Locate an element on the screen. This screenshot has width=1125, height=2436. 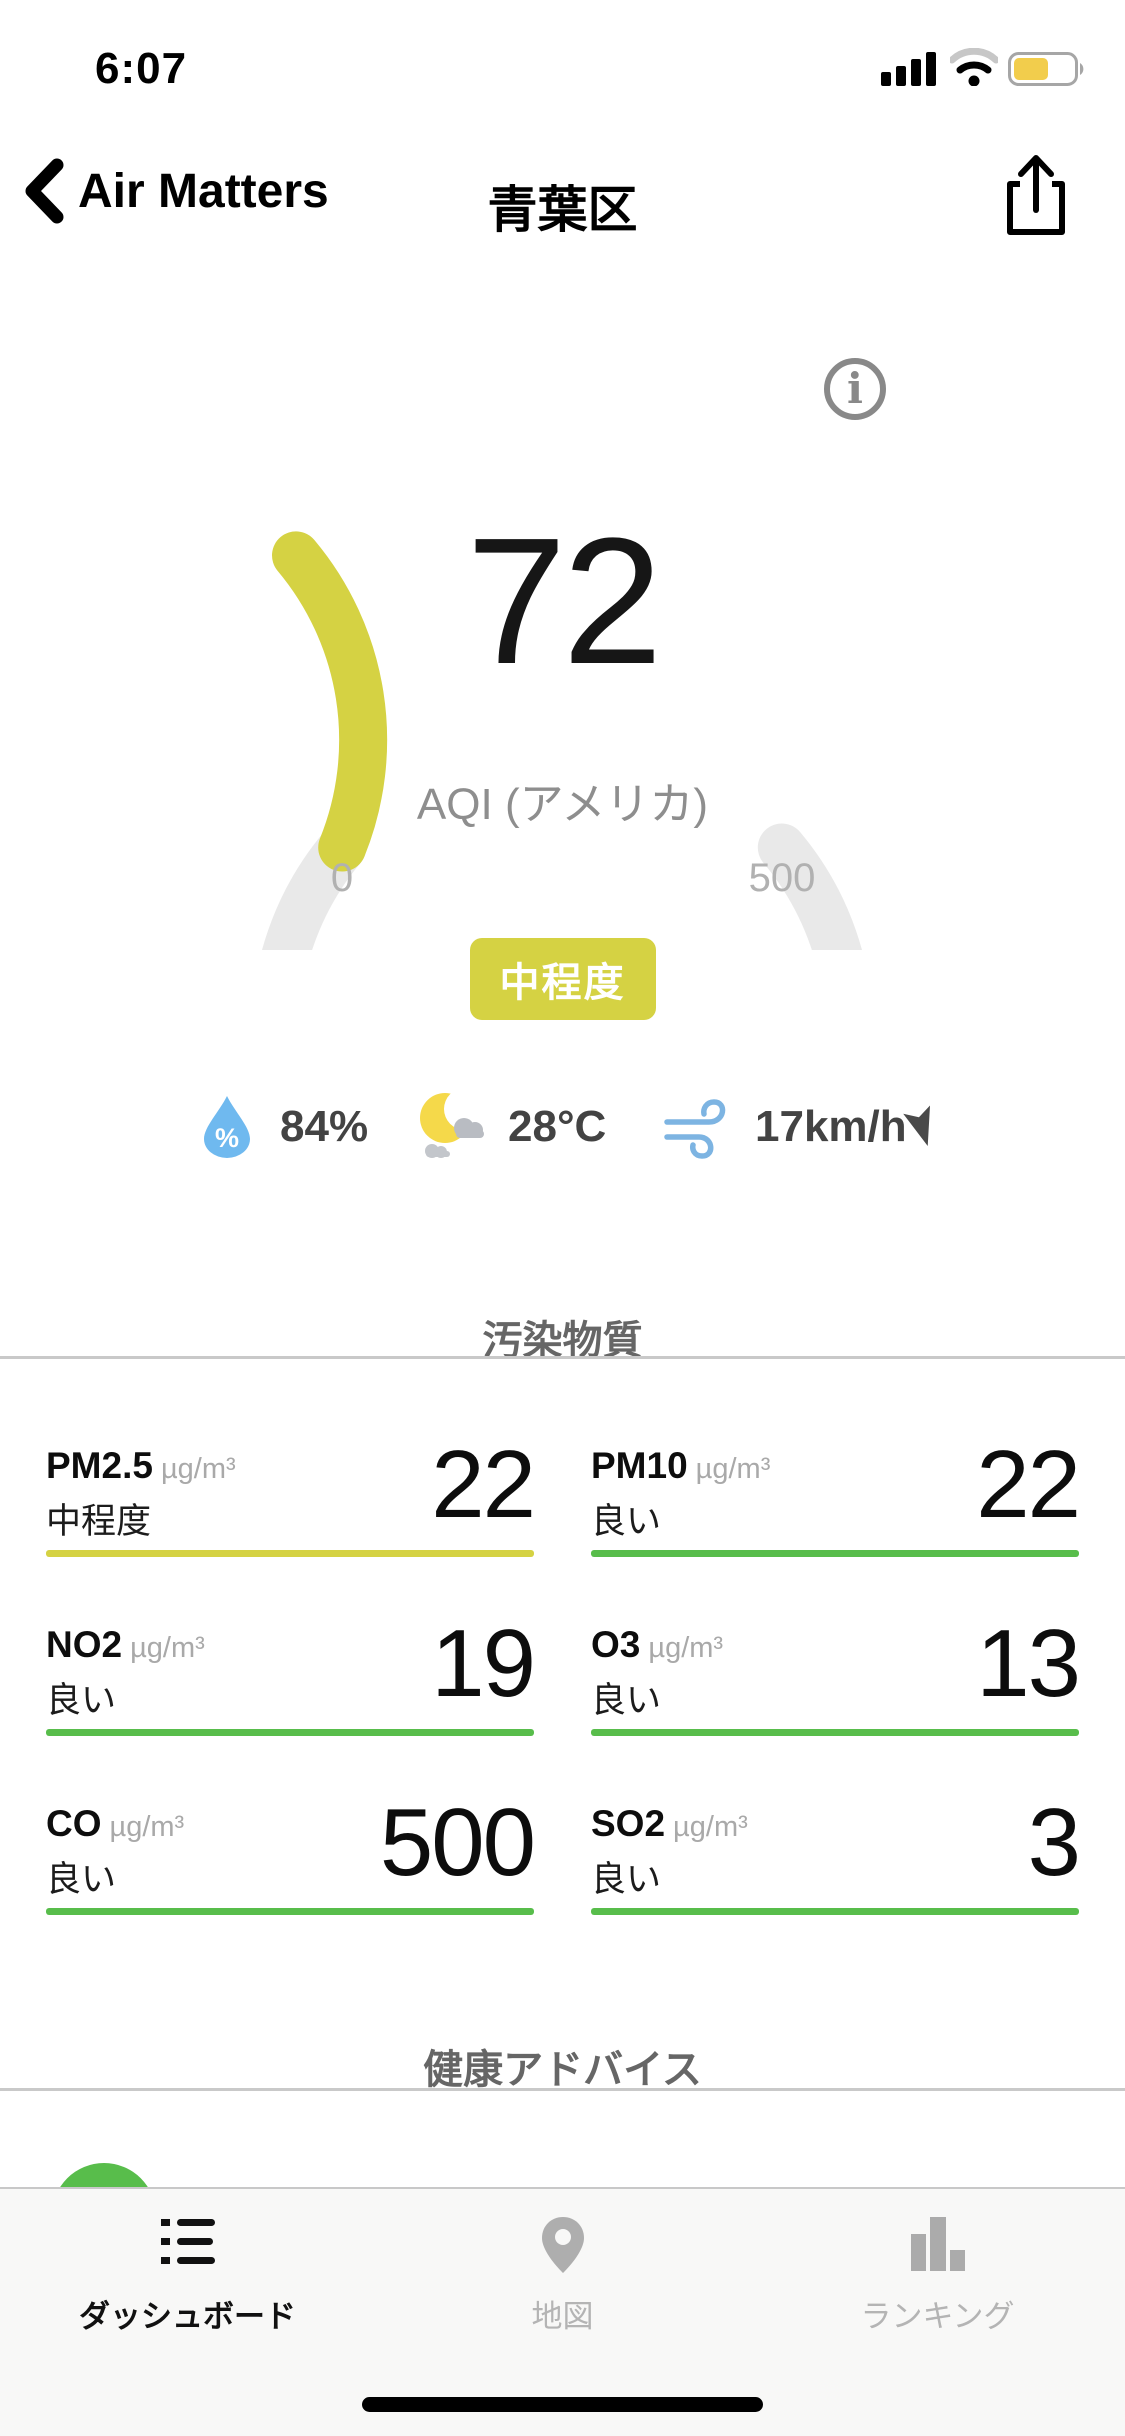
pollutant-value: 500 is located at coordinates (457, 1842).